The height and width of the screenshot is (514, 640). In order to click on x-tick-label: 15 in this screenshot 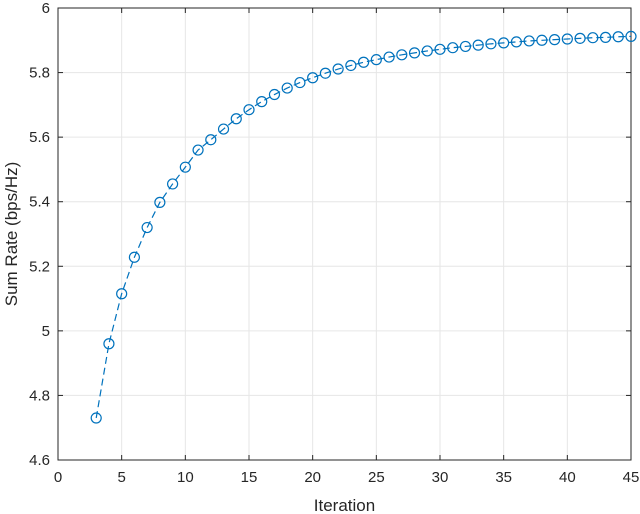, I will do `click(249, 477)`.